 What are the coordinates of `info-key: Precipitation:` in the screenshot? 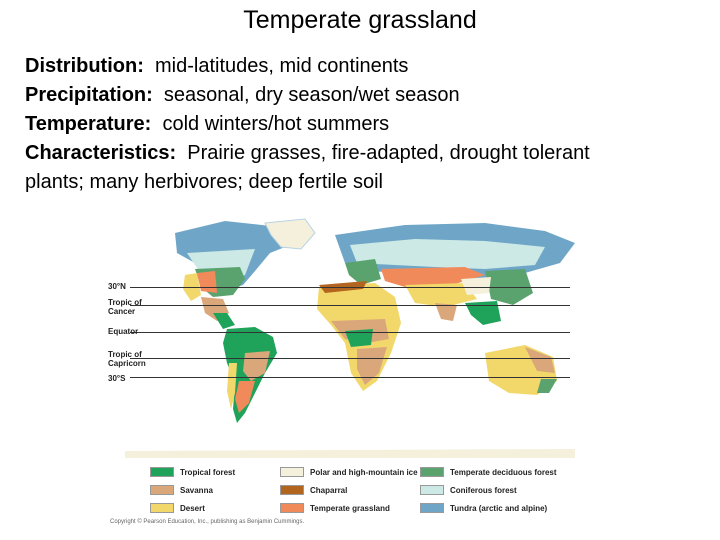 It's located at (89, 95).